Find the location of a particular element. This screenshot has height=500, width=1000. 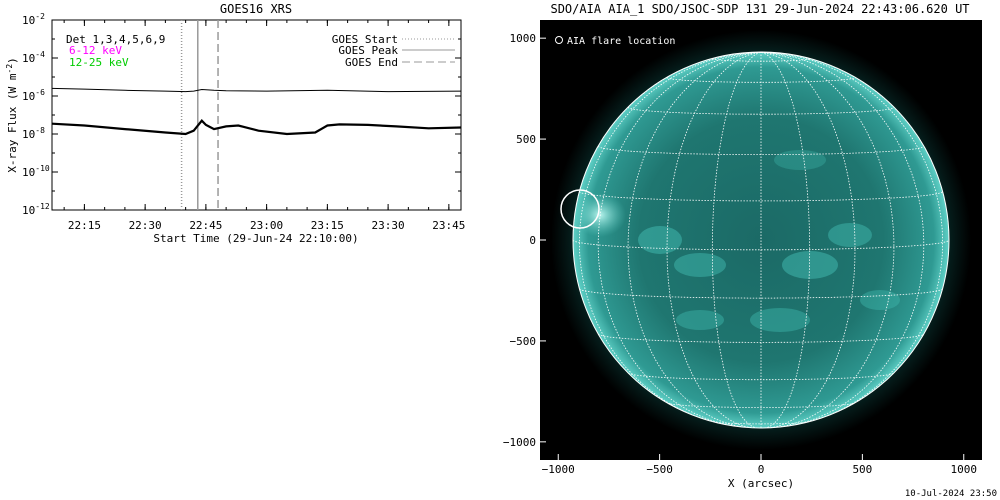

goes-y-tick-label: 10⁻⁴ is located at coordinates (33, 57).